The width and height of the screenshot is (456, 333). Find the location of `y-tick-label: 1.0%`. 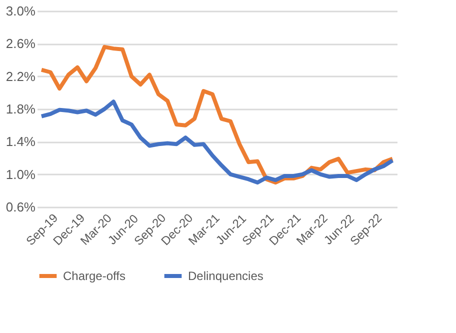

y-tick-label: 1.0% is located at coordinates (21, 174).